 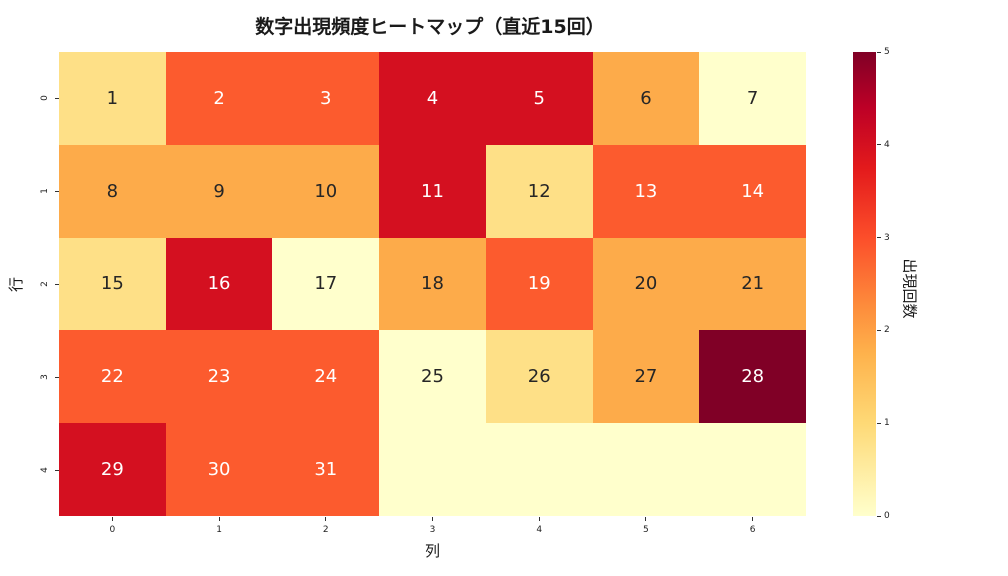 I want to click on x-axis-label: 列, so click(x=432, y=551).